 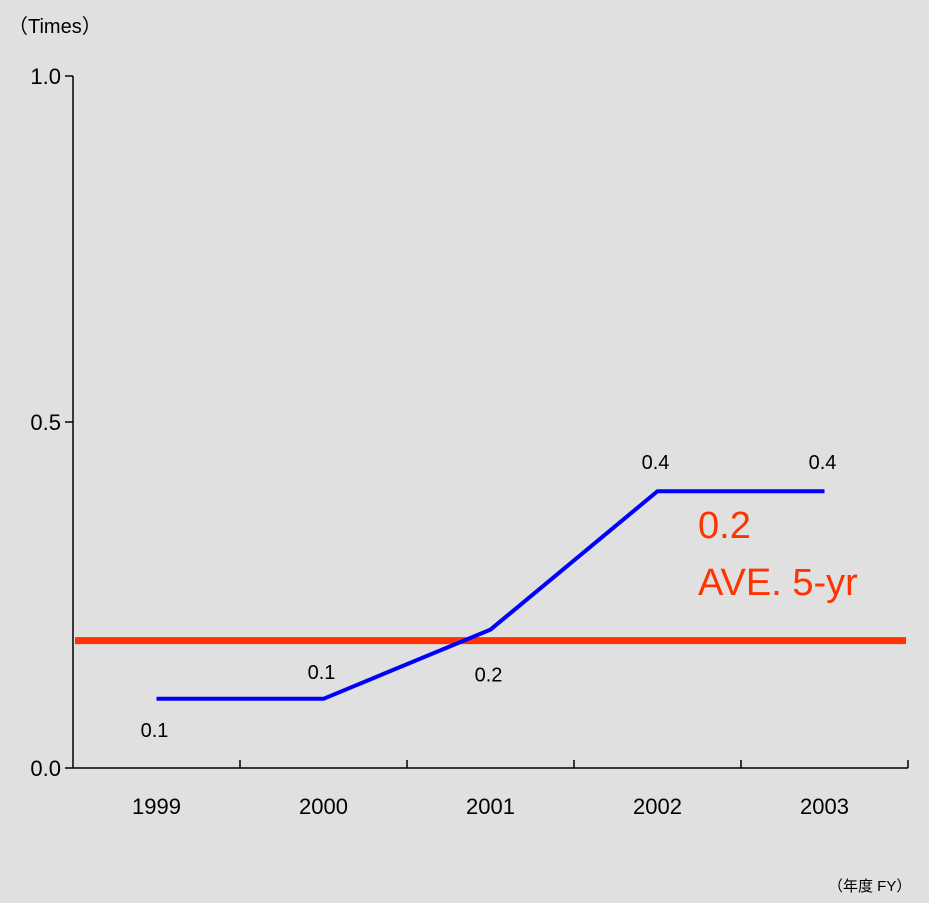 I want to click on average-value-label: 0.2, so click(x=724, y=526).